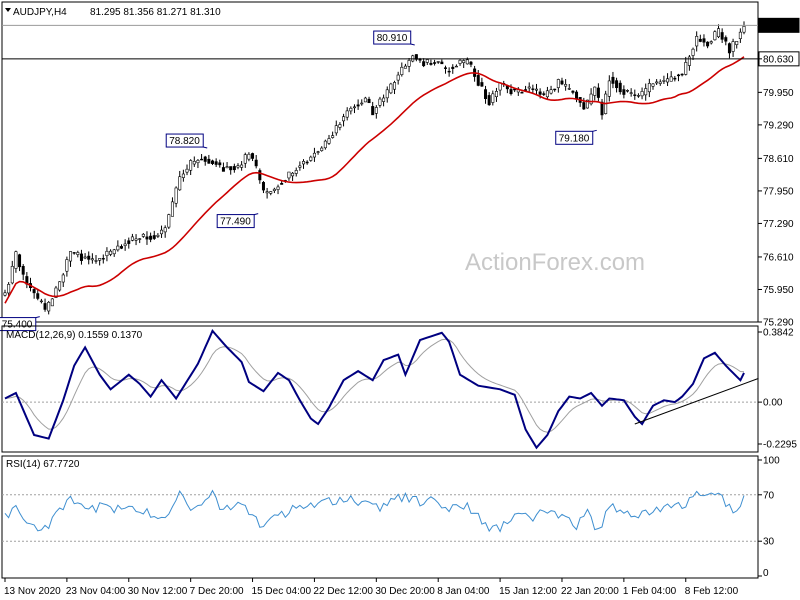  What do you see at coordinates (32, 591) in the screenshot?
I see `time-tick-label: 13 Nov 2020` at bounding box center [32, 591].